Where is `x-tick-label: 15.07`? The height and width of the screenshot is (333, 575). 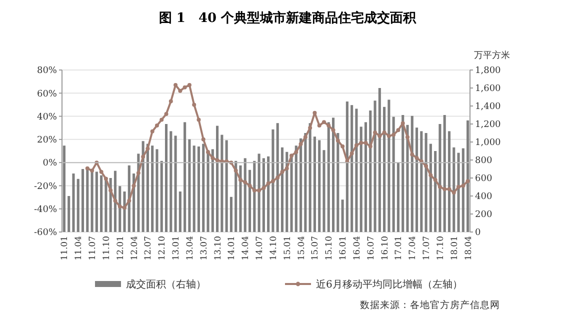
x-tick-label: 15.07 is located at coordinates (315, 248).